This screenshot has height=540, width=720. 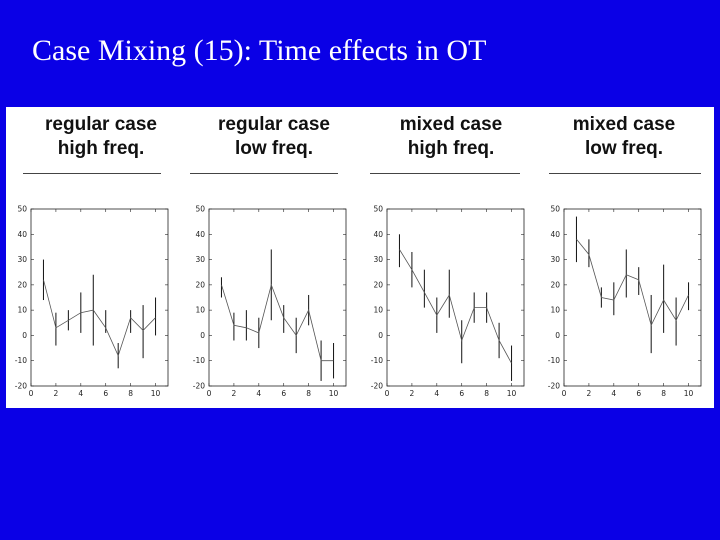 I want to click on panel-4-y-tick-label: 0, so click(x=557, y=335).